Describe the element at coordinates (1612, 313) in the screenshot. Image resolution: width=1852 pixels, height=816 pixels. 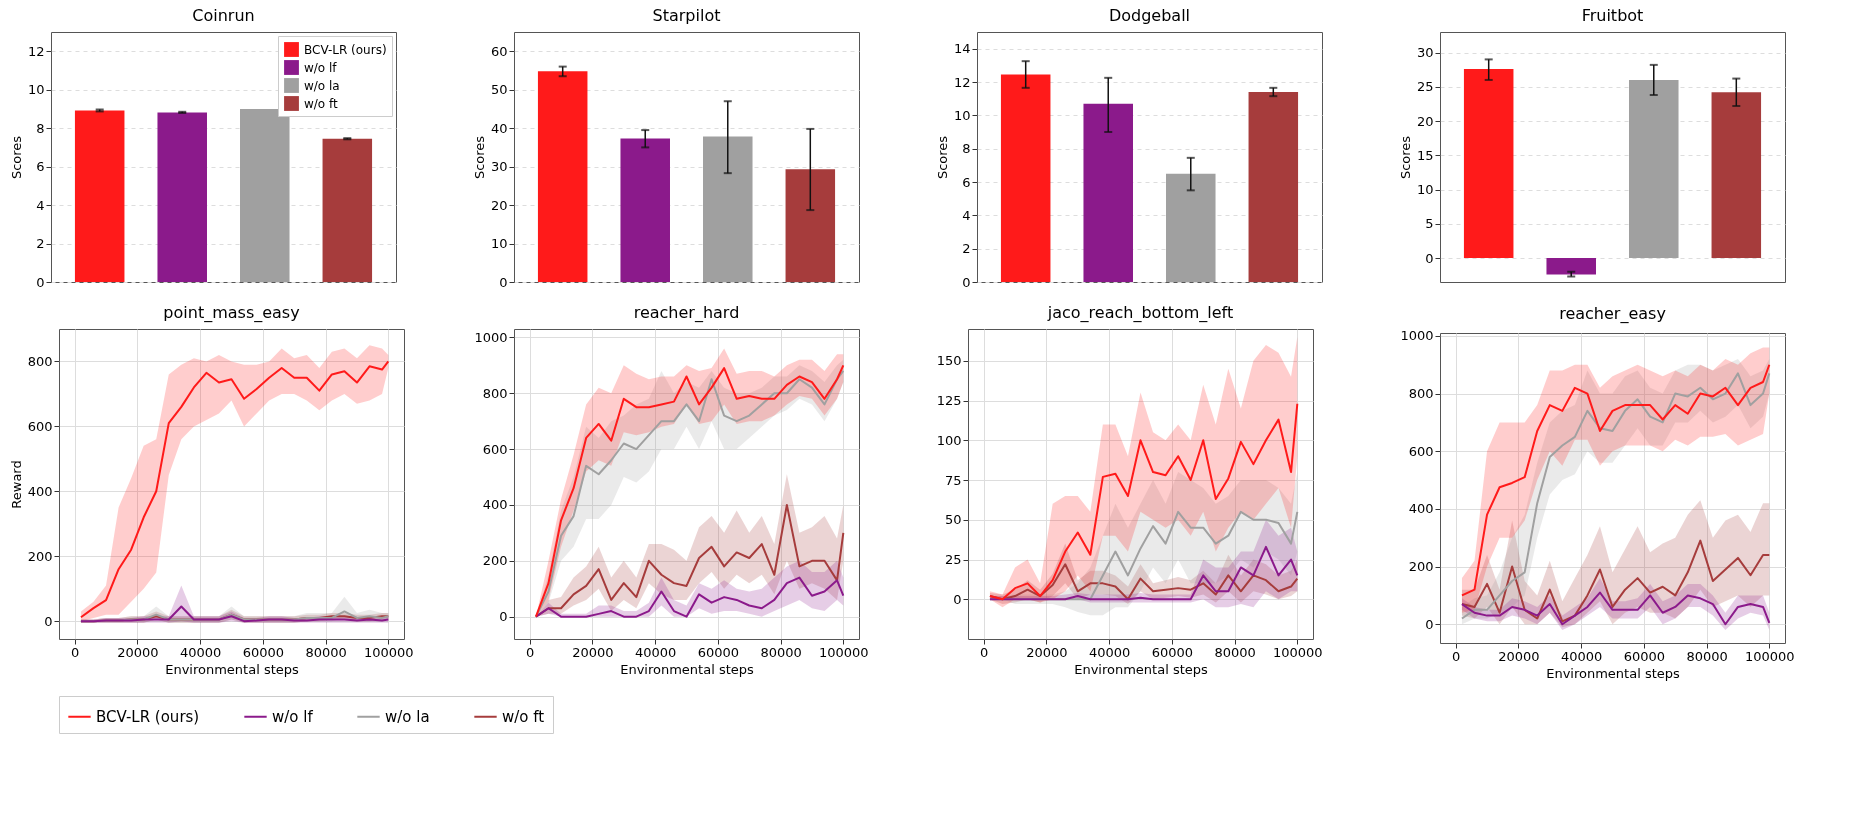
I see `chart-title: reacher_easy` at that location.